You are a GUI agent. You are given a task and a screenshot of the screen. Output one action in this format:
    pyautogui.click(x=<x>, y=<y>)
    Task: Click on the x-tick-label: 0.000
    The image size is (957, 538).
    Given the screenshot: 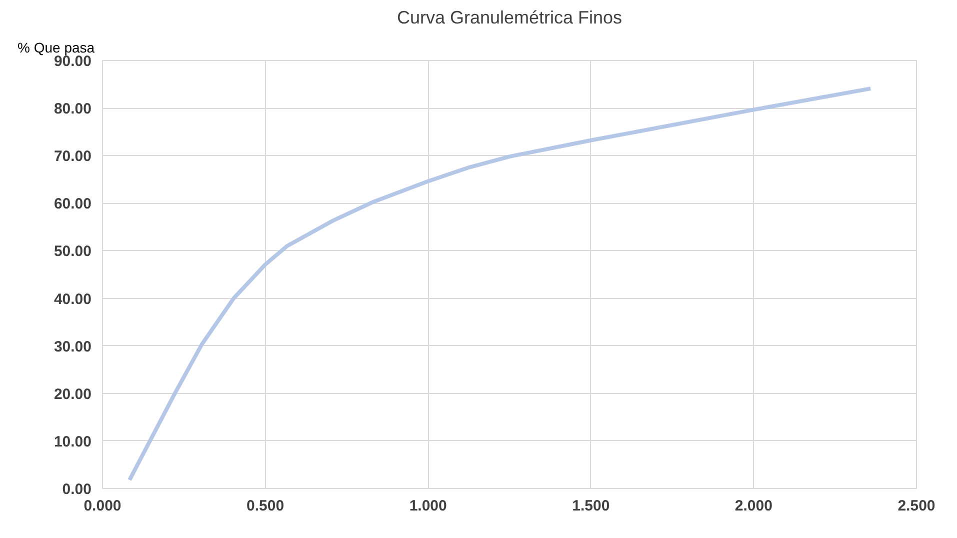 What is the action you would take?
    pyautogui.click(x=103, y=506)
    